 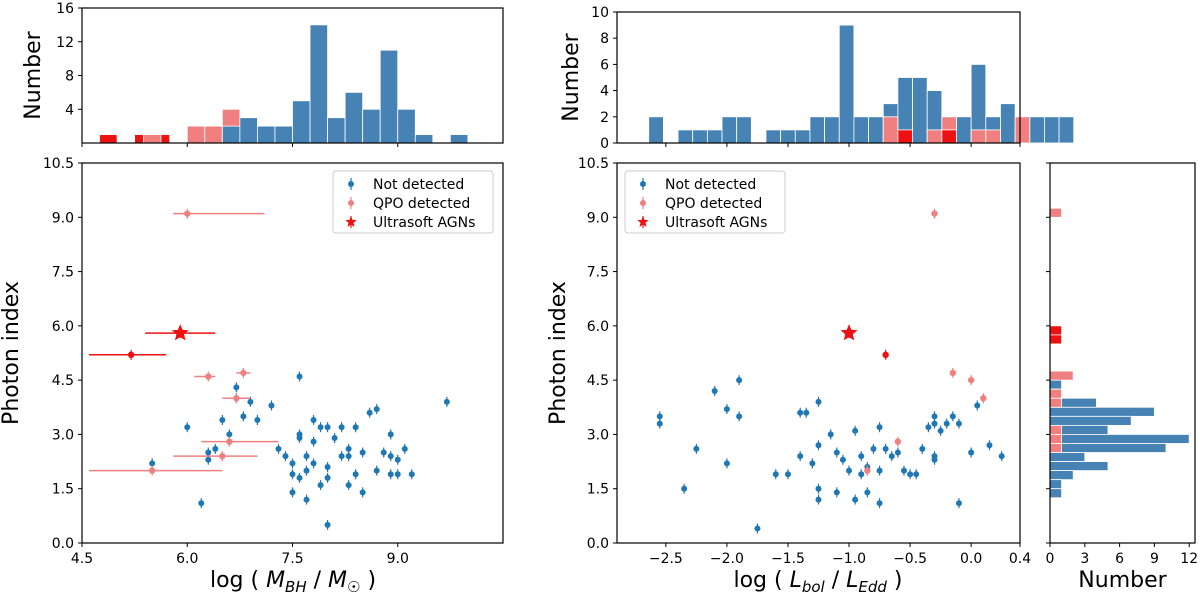 What do you see at coordinates (598, 490) in the screenshot?
I see `y-tick-label: 1.5` at bounding box center [598, 490].